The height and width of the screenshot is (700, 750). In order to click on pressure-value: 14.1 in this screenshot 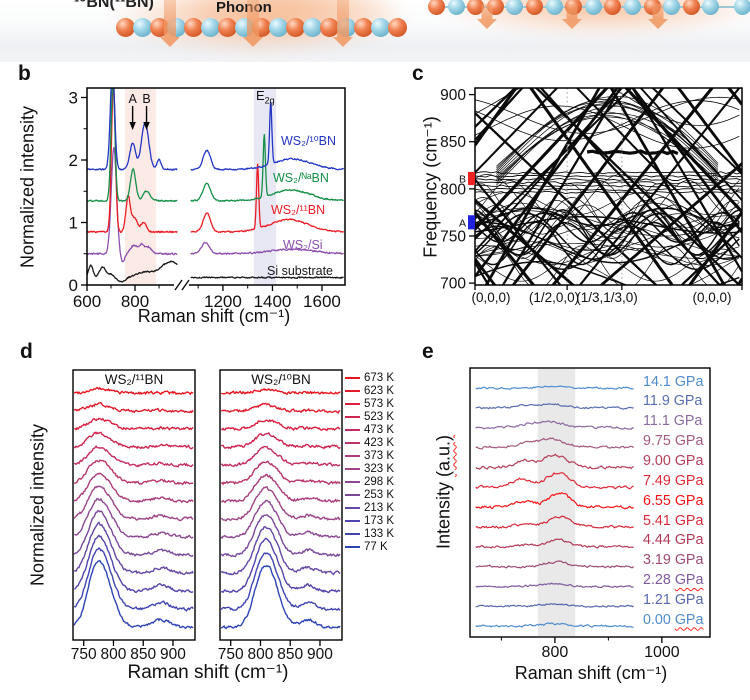, I will do `click(659, 381)`.